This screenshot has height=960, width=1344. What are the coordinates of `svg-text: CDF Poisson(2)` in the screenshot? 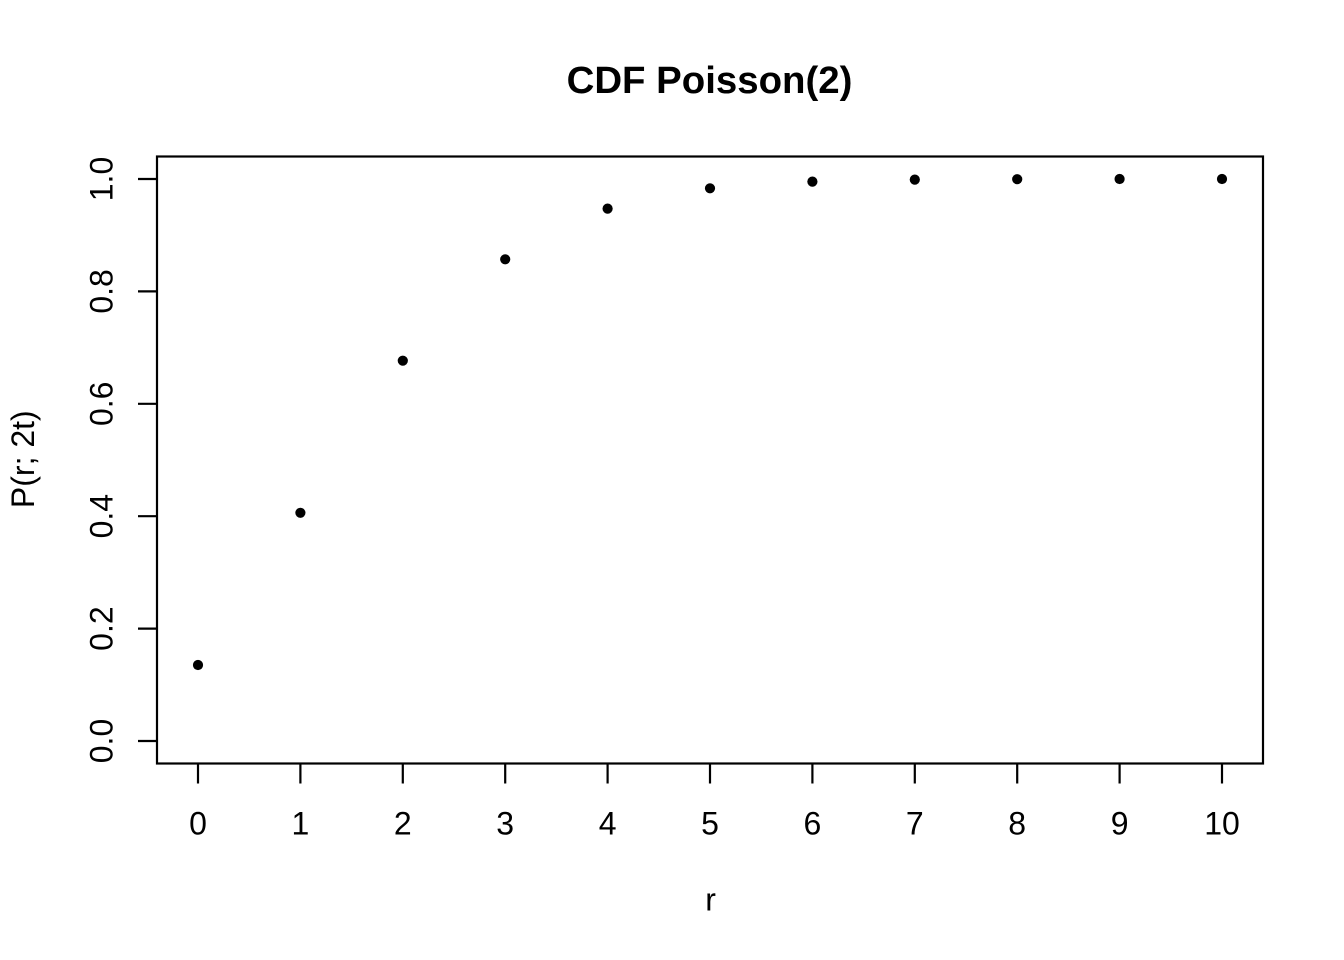 It's located at (710, 80).